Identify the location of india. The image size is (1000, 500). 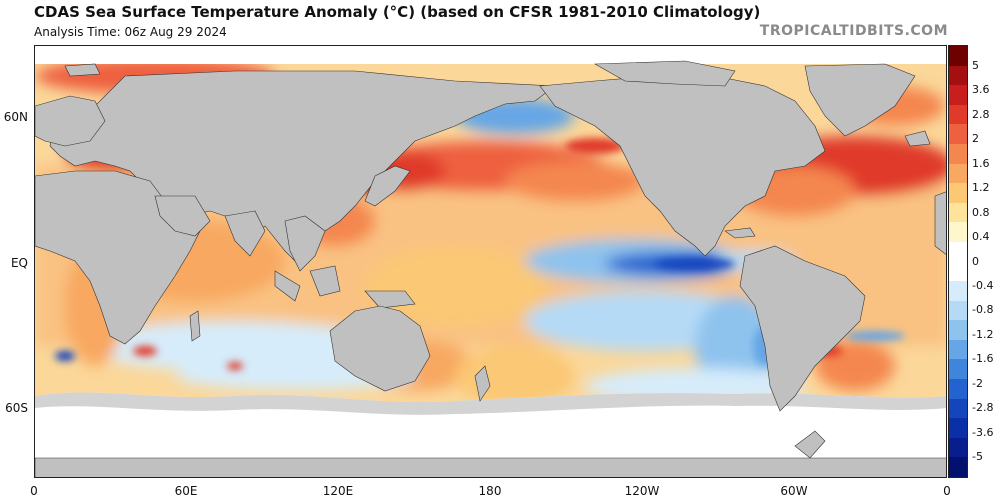
(245, 233).